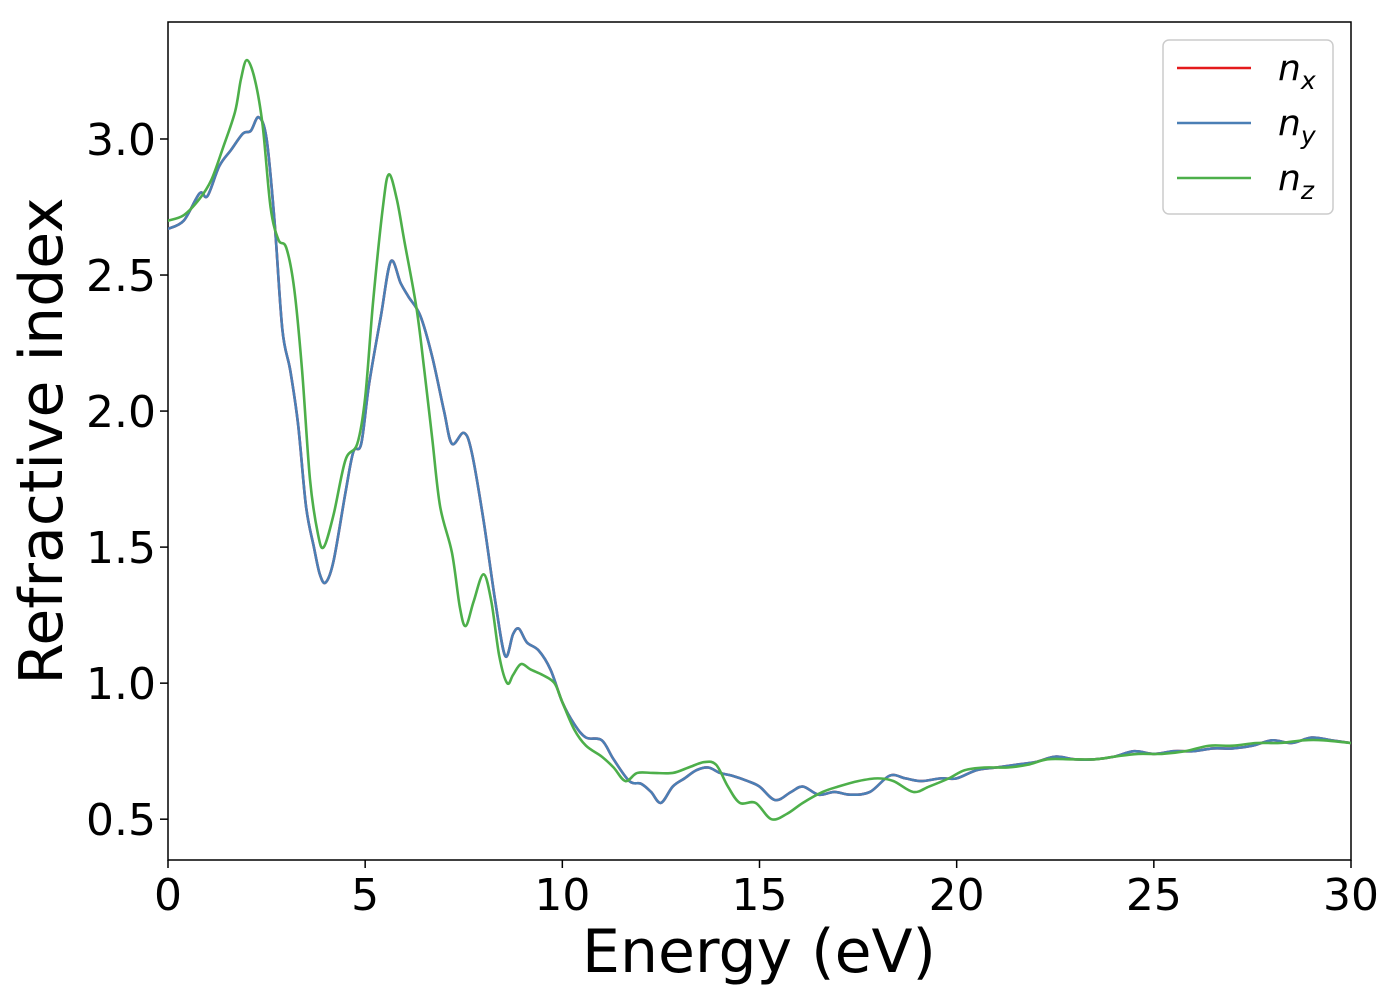 The width and height of the screenshot is (1400, 1000). What do you see at coordinates (562, 895) in the screenshot?
I see `x-tick-label: 10` at bounding box center [562, 895].